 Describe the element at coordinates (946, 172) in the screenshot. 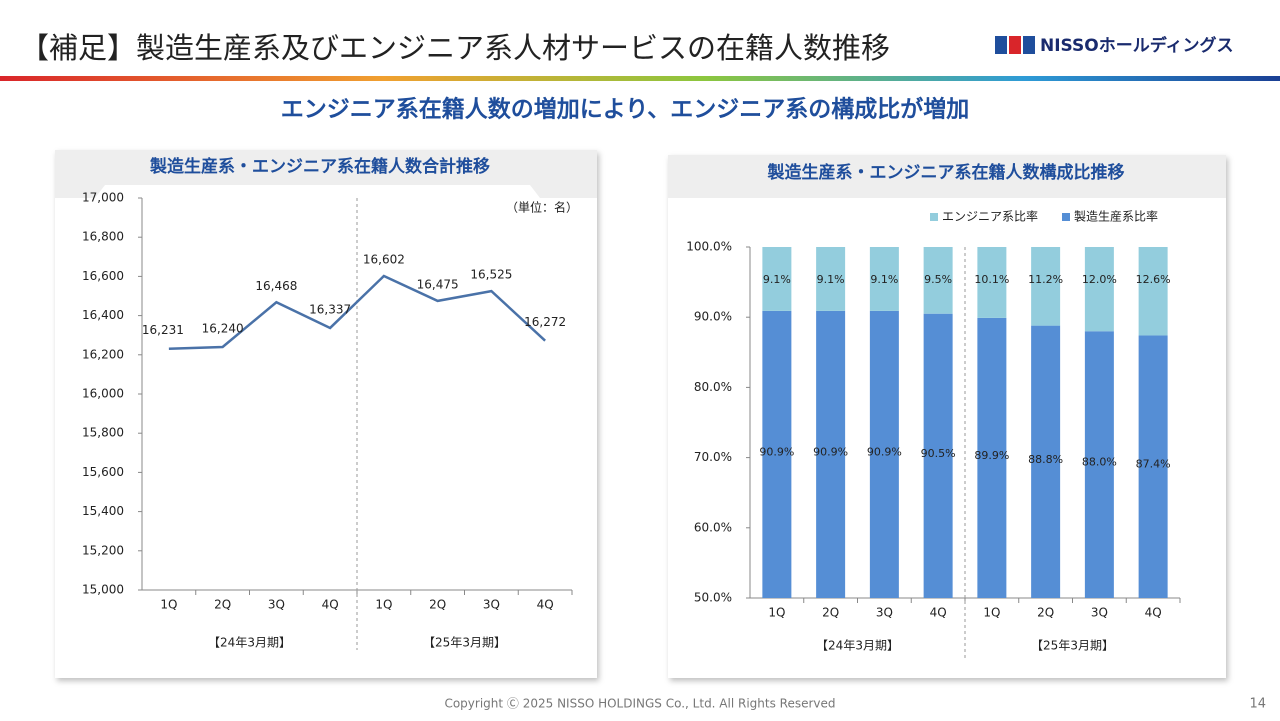

I see `chart-title: 製造生産系・エンジニア系在籍人数構成比推移` at that location.